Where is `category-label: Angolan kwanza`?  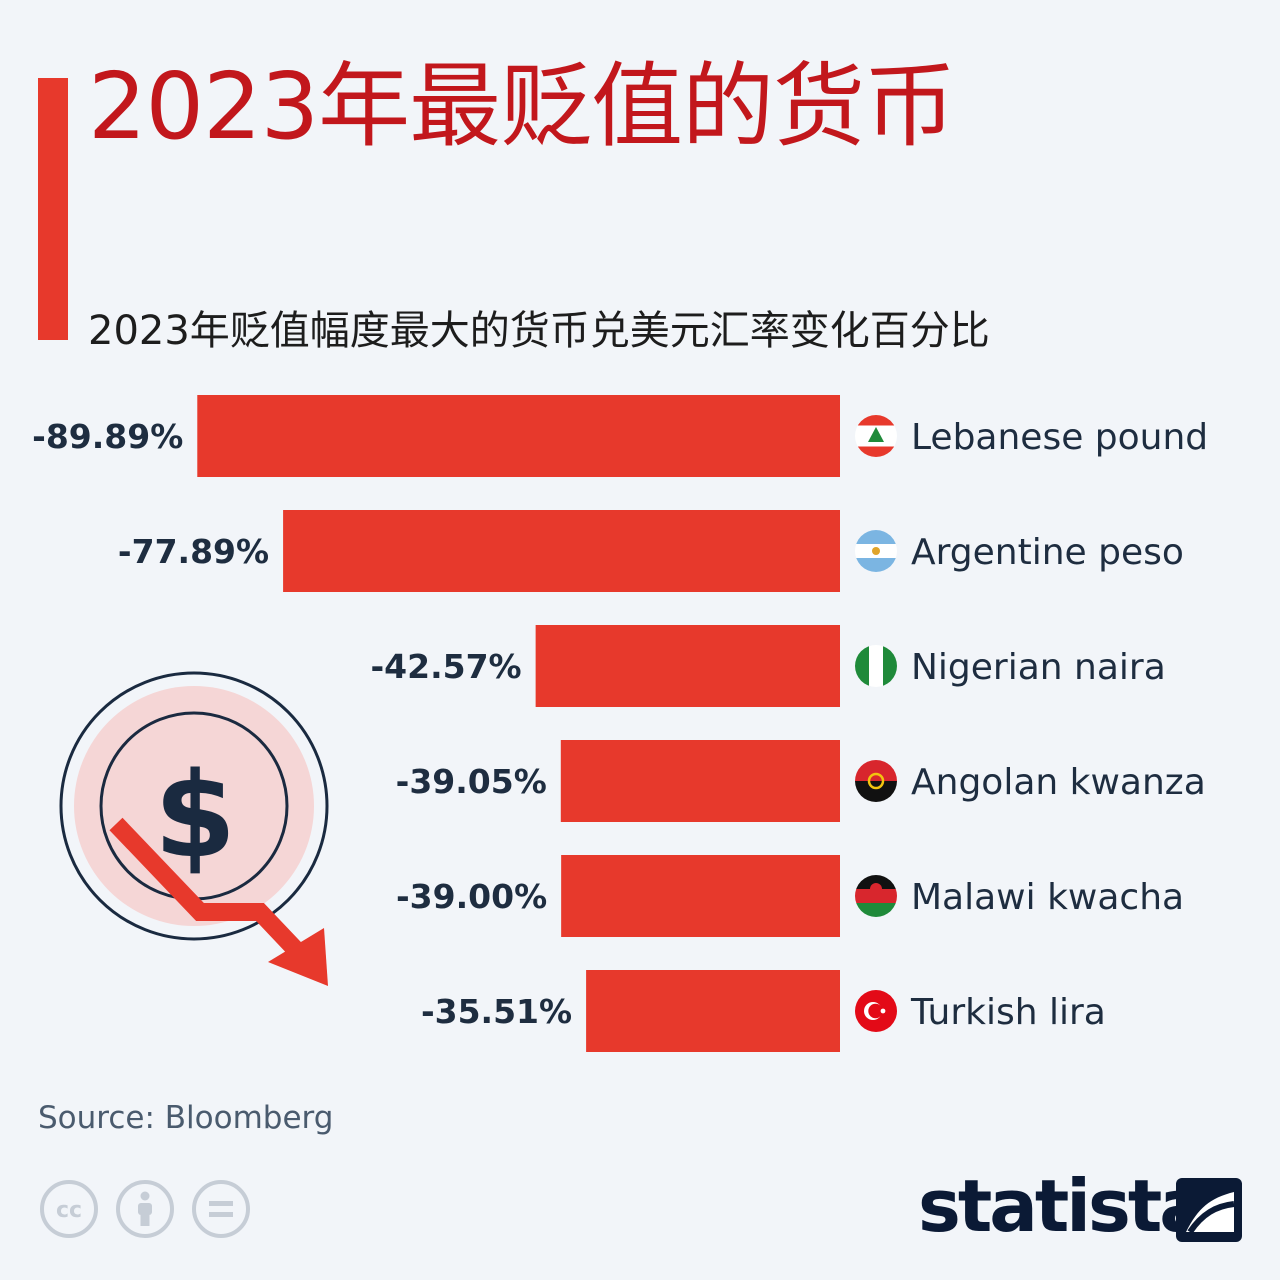
category-label: Angolan kwanza is located at coordinates (1058, 782).